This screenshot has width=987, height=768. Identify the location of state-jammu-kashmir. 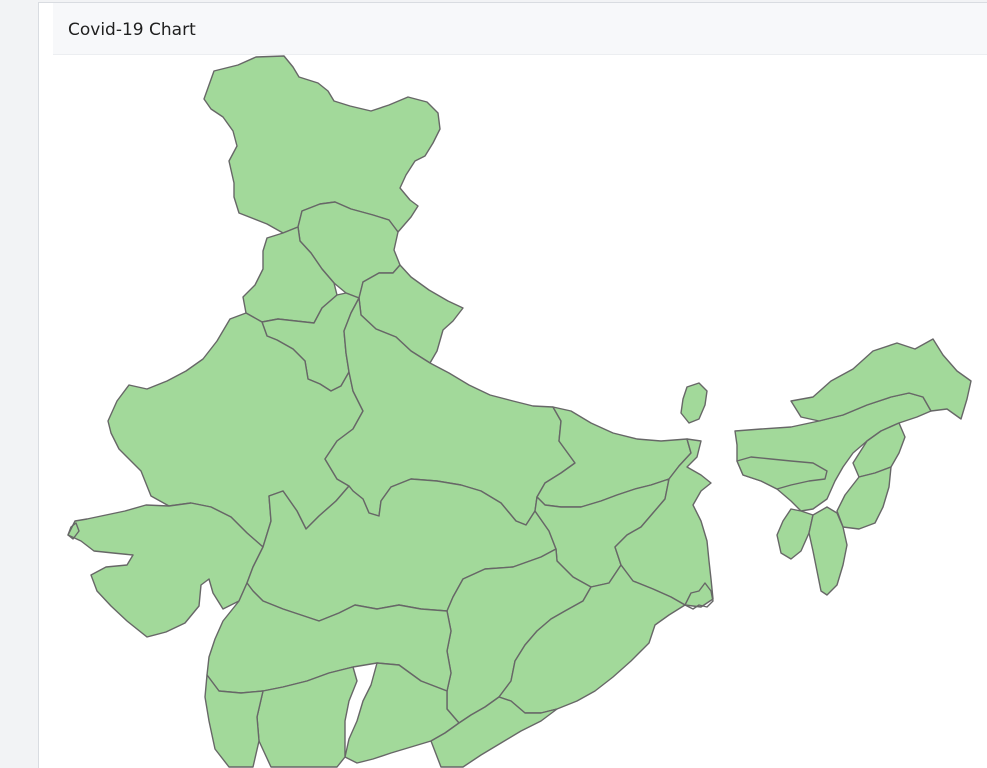
(322, 144).